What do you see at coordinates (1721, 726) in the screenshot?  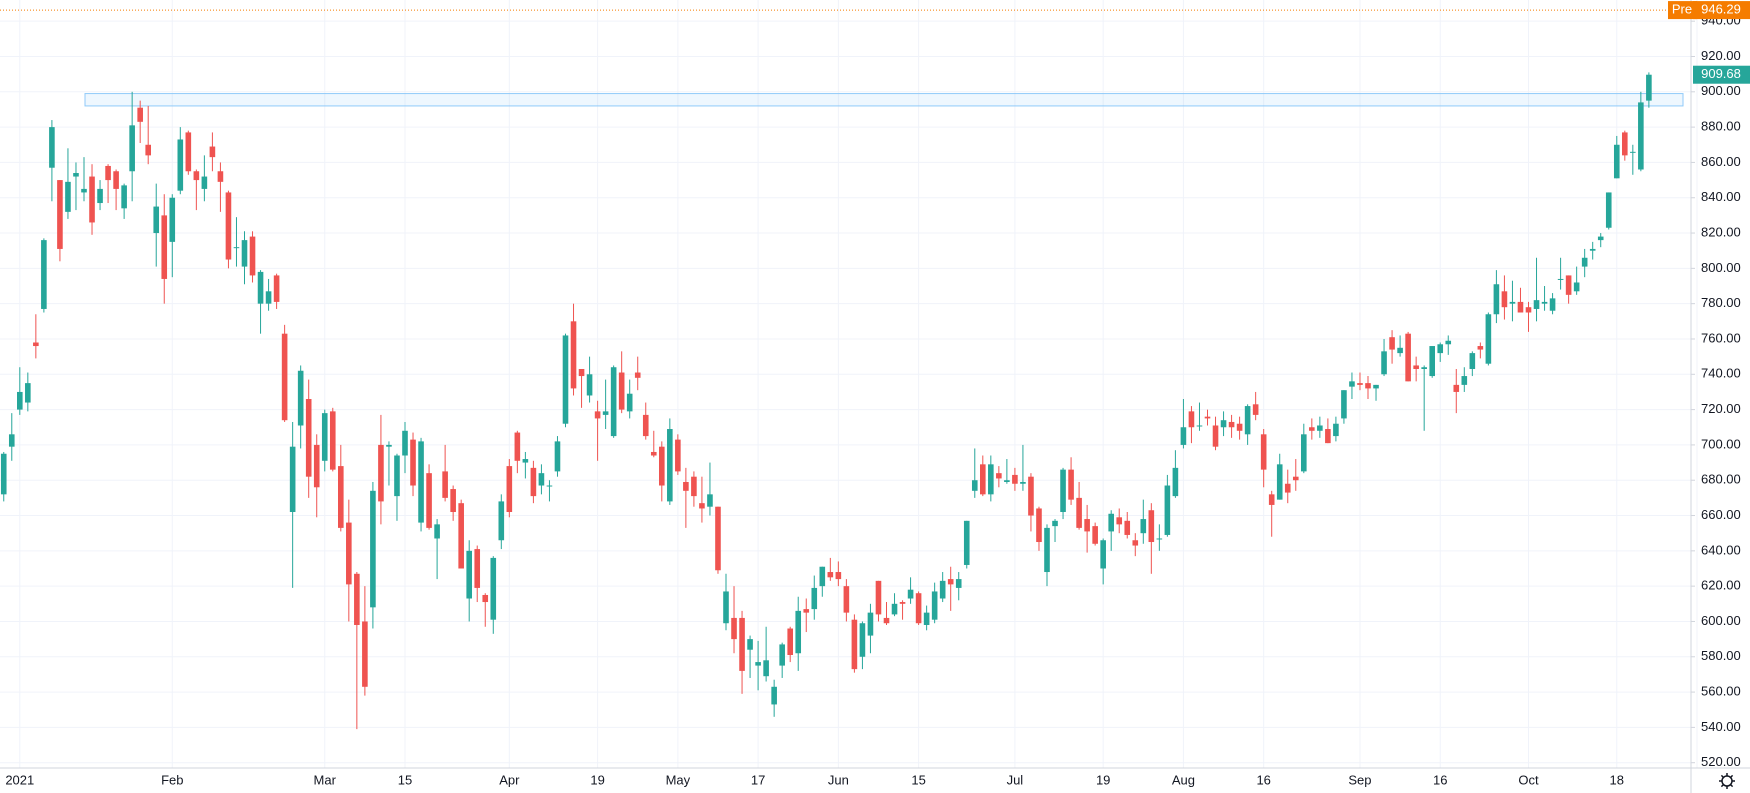 I see `y-tick-label: 540.00` at bounding box center [1721, 726].